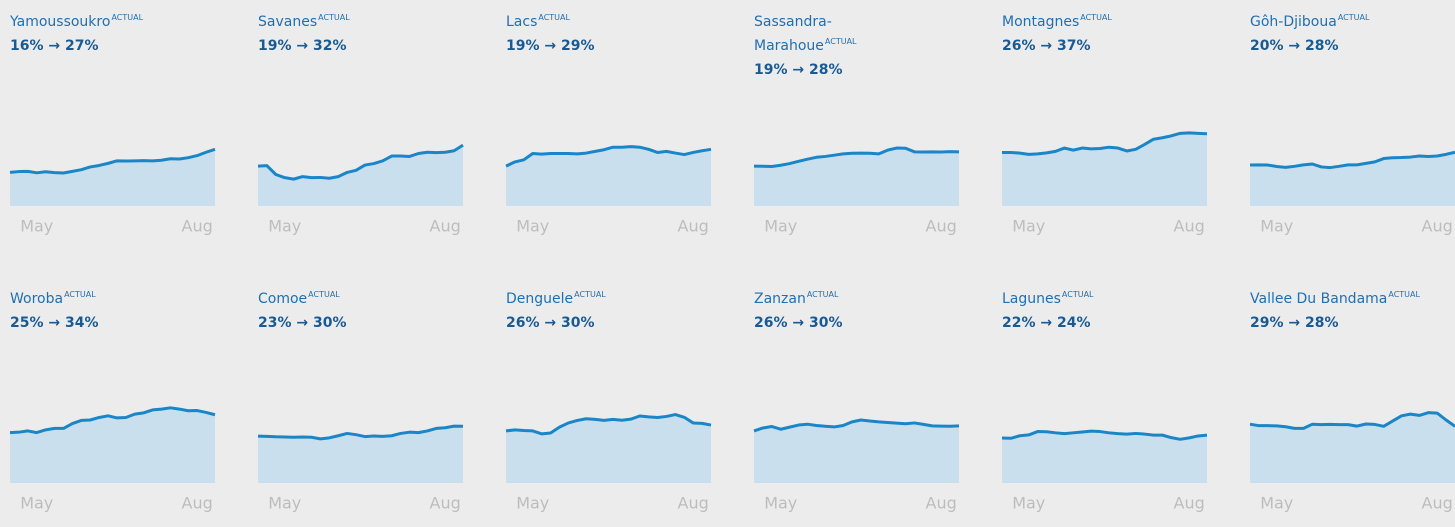  I want to click on change-label: 20% → 28%, so click(1294, 46).